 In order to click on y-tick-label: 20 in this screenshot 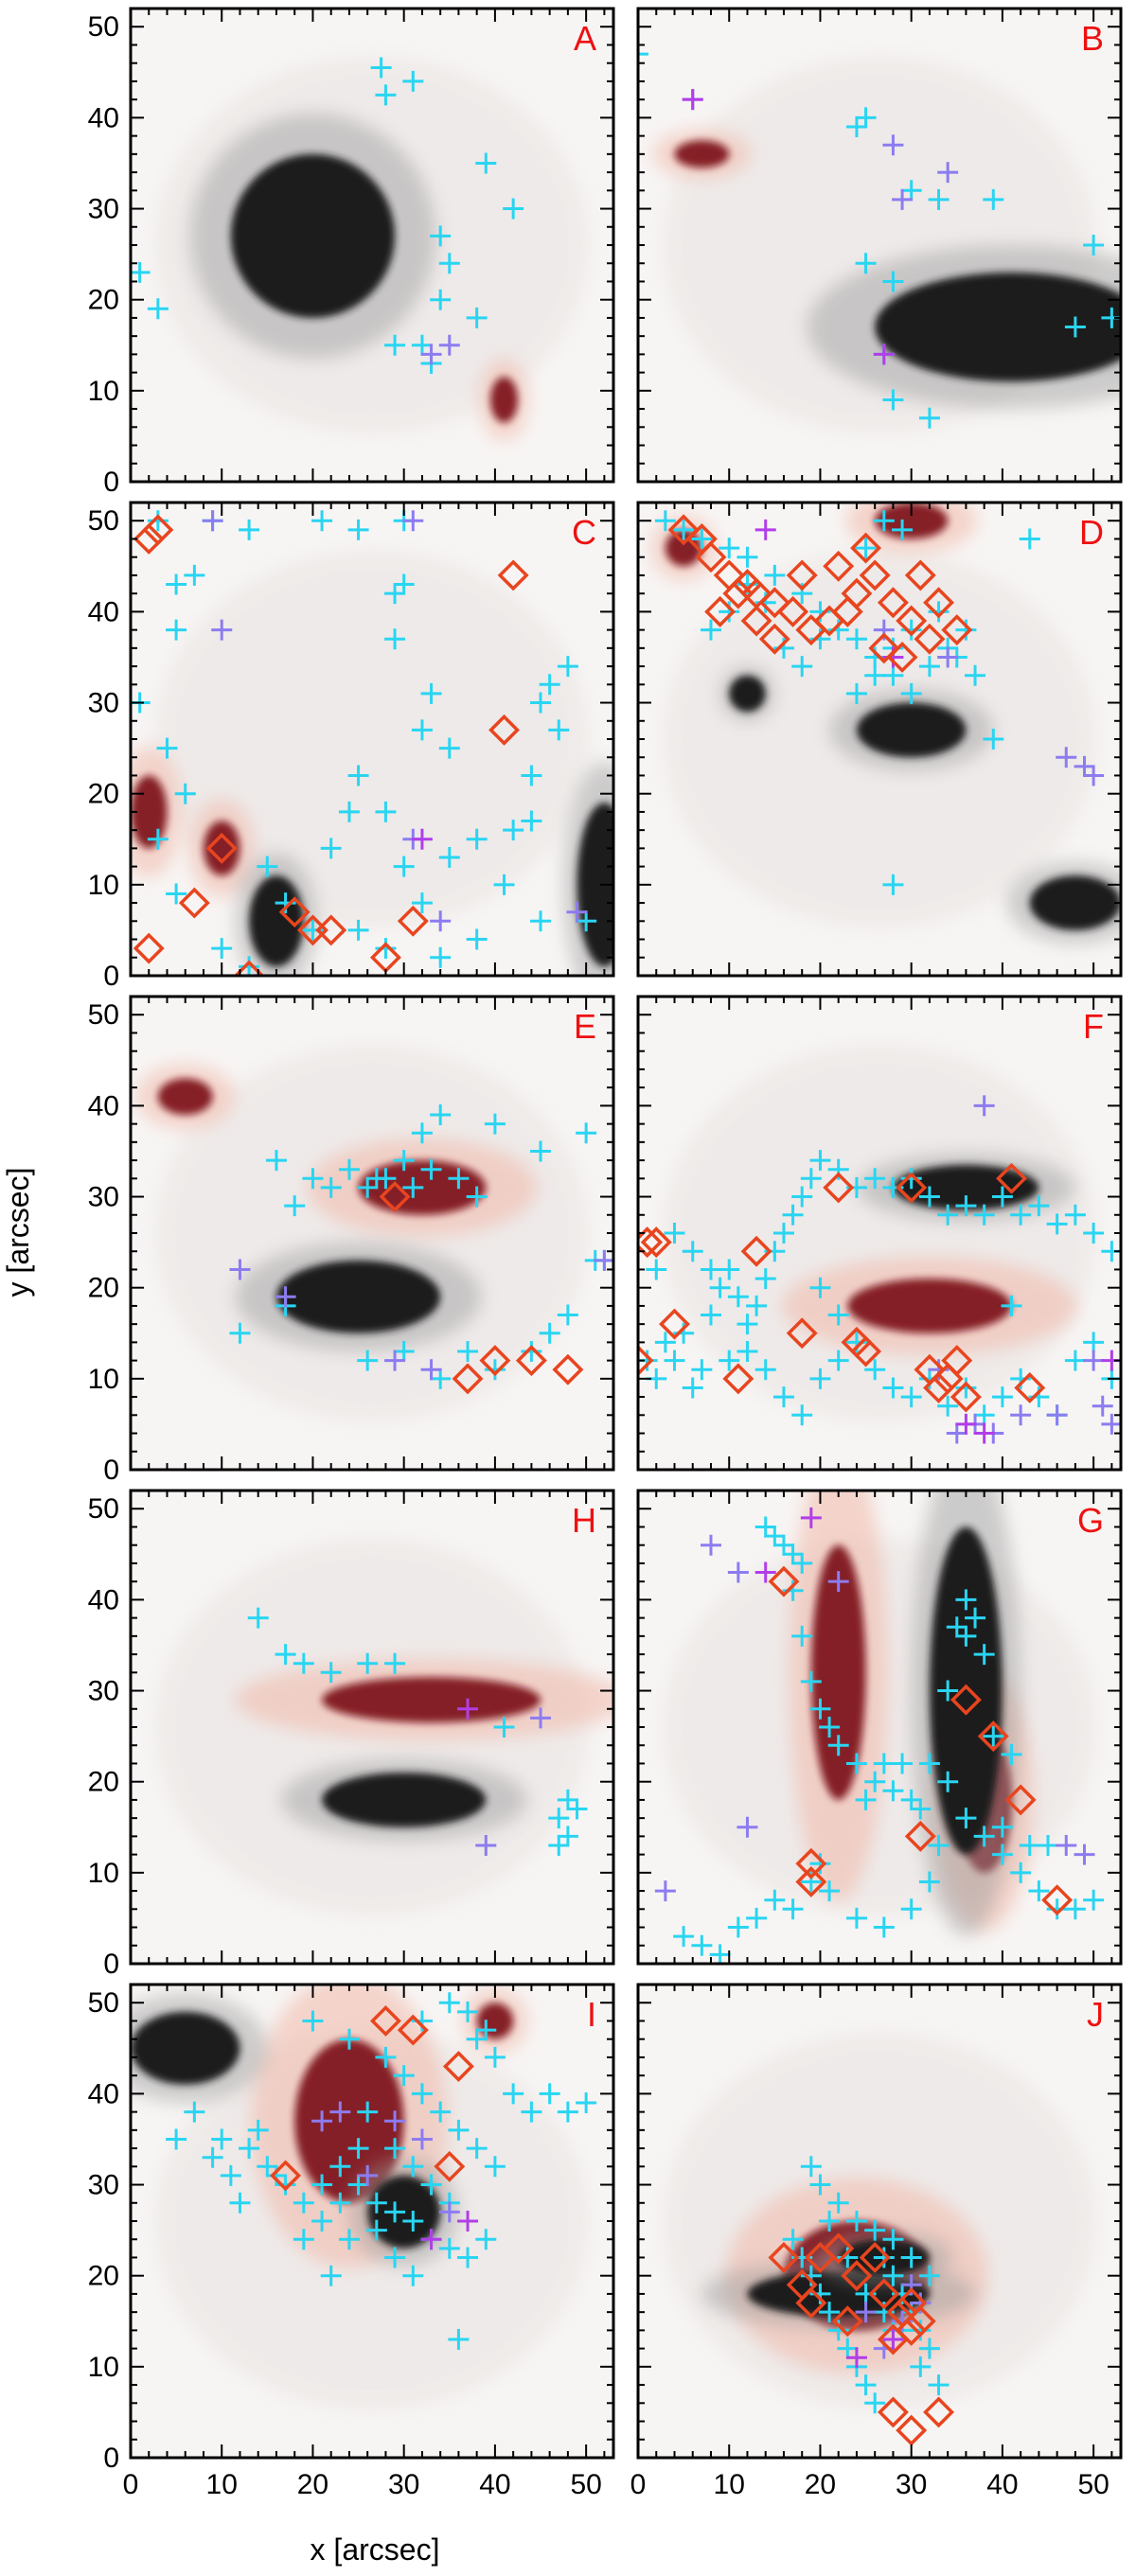, I will do `click(103, 794)`.